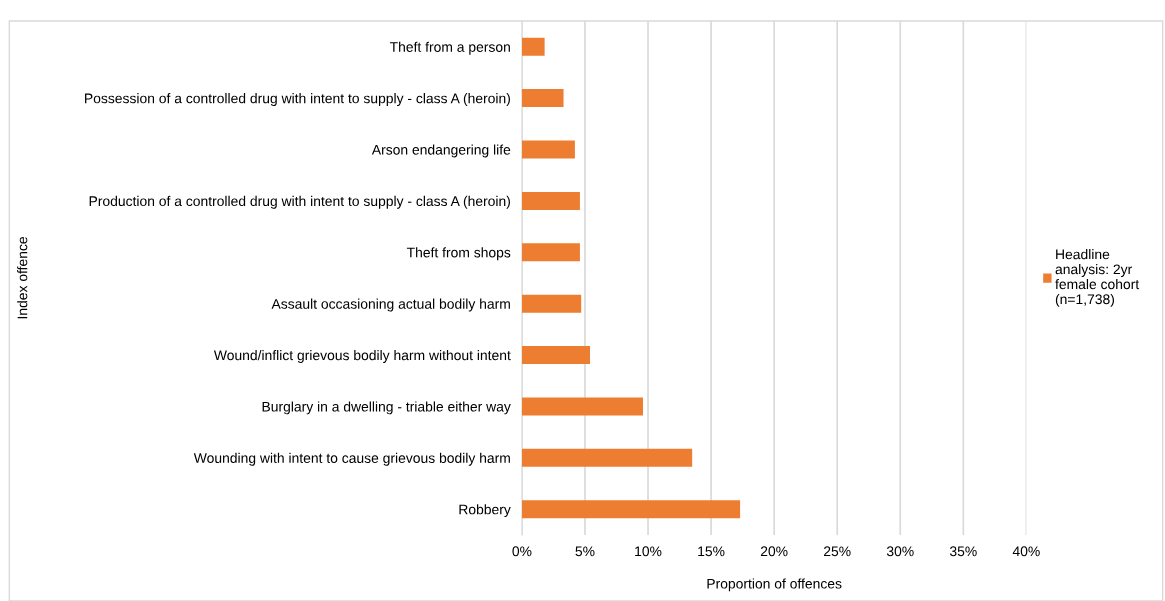 The image size is (1165, 601). Describe the element at coordinates (386, 408) in the screenshot. I see `y-tick-label: Burglary in a dwelling - triable either way` at that location.